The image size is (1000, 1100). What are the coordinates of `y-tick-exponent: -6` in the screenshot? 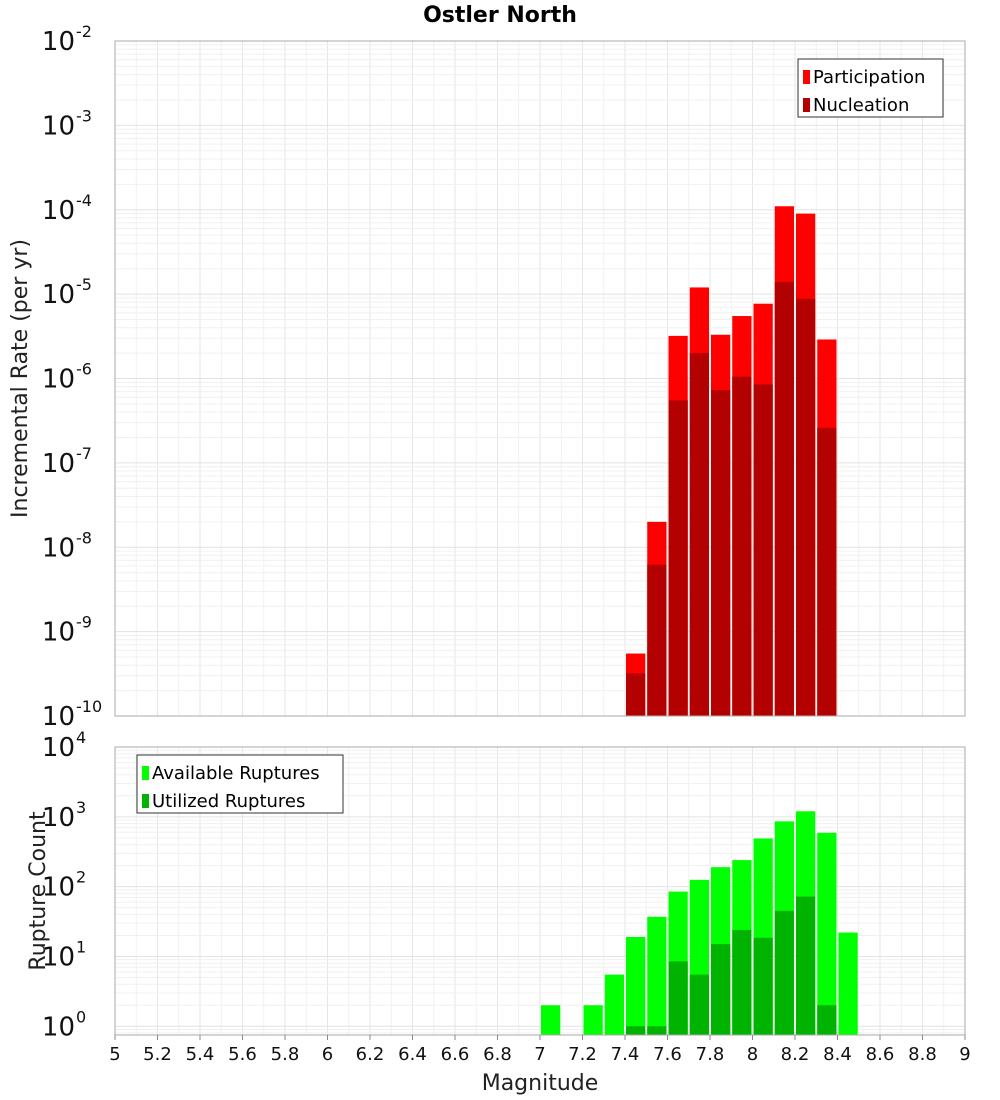 It's located at (84, 369).